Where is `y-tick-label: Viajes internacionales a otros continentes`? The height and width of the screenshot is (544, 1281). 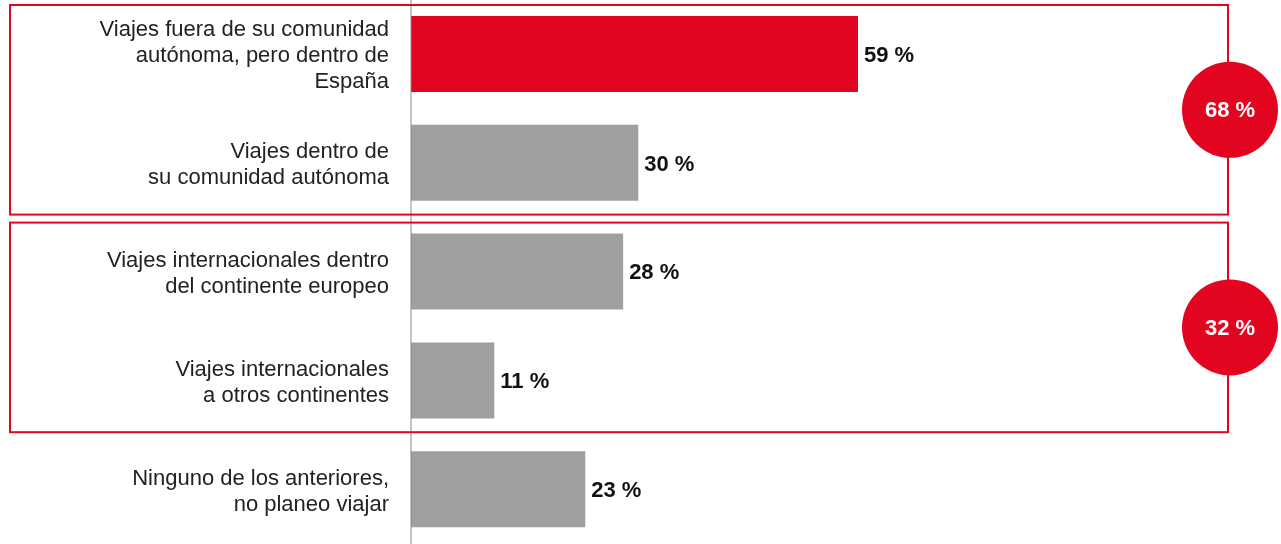
y-tick-label: Viajes internacionales a otros continentes is located at coordinates (282, 381).